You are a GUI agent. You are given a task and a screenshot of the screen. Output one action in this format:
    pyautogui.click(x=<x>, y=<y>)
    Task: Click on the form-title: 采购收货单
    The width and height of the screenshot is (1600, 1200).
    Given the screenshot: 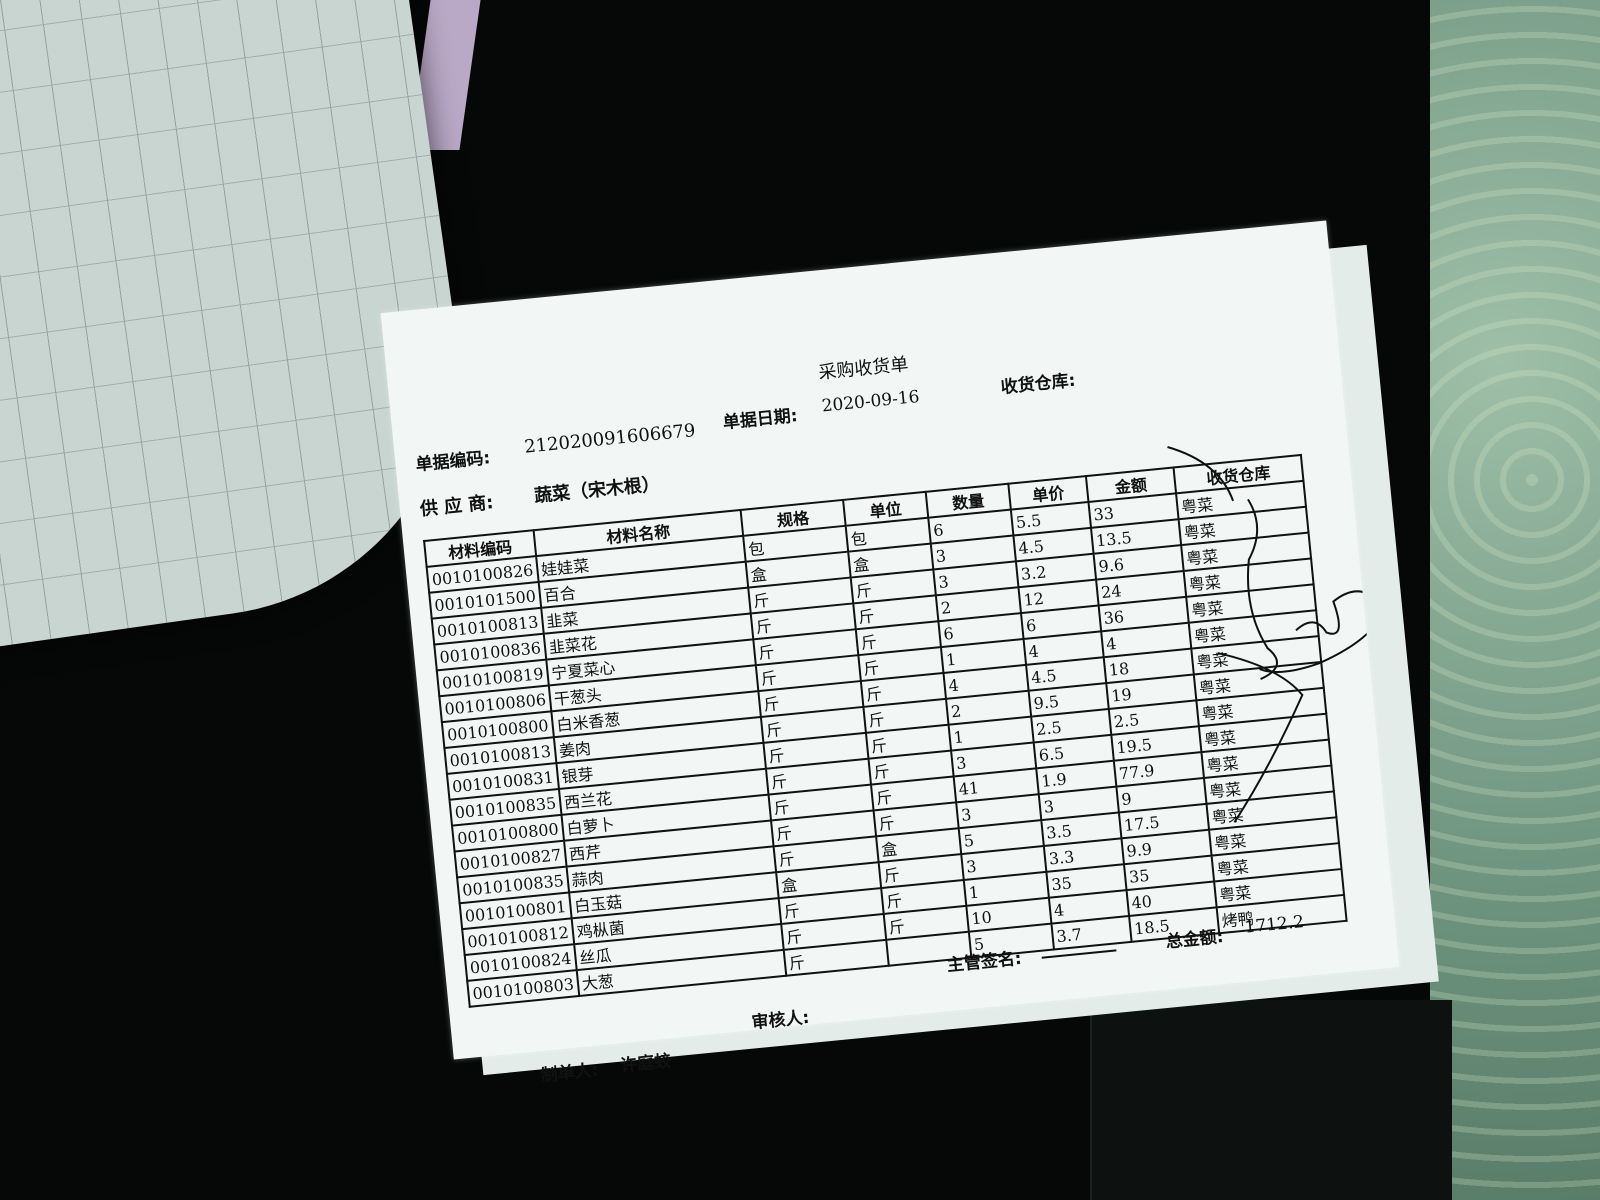 What is the action you would take?
    pyautogui.click(x=863, y=368)
    